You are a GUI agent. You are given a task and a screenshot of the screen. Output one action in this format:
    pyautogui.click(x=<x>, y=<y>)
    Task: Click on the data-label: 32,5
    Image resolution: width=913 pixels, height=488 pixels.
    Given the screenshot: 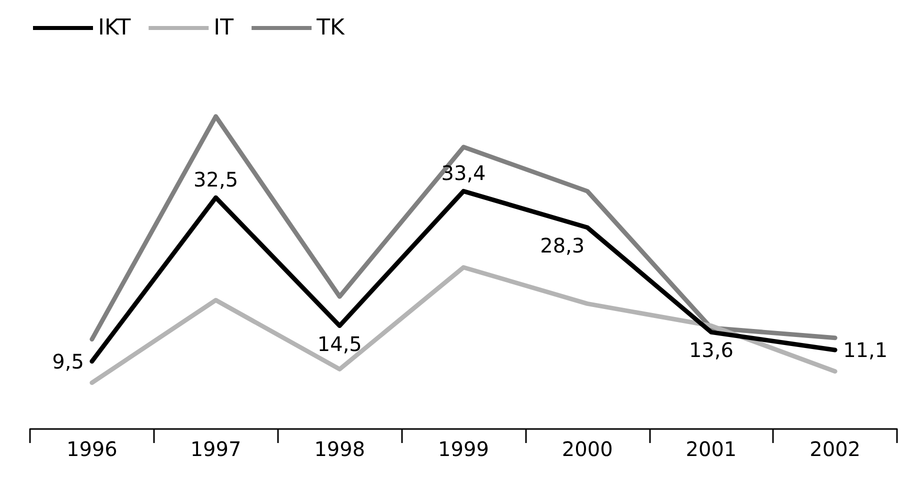 What is the action you would take?
    pyautogui.click(x=216, y=180)
    